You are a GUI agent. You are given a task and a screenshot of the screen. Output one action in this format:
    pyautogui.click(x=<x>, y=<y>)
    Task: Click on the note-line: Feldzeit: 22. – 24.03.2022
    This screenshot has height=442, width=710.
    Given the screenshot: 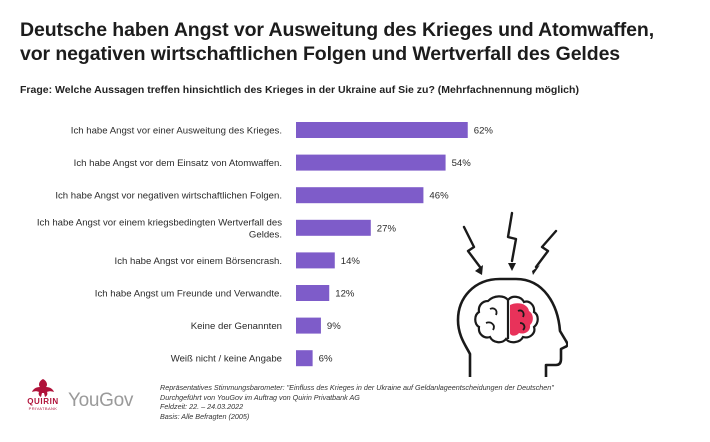 What is the action you would take?
    pyautogui.click(x=202, y=407)
    